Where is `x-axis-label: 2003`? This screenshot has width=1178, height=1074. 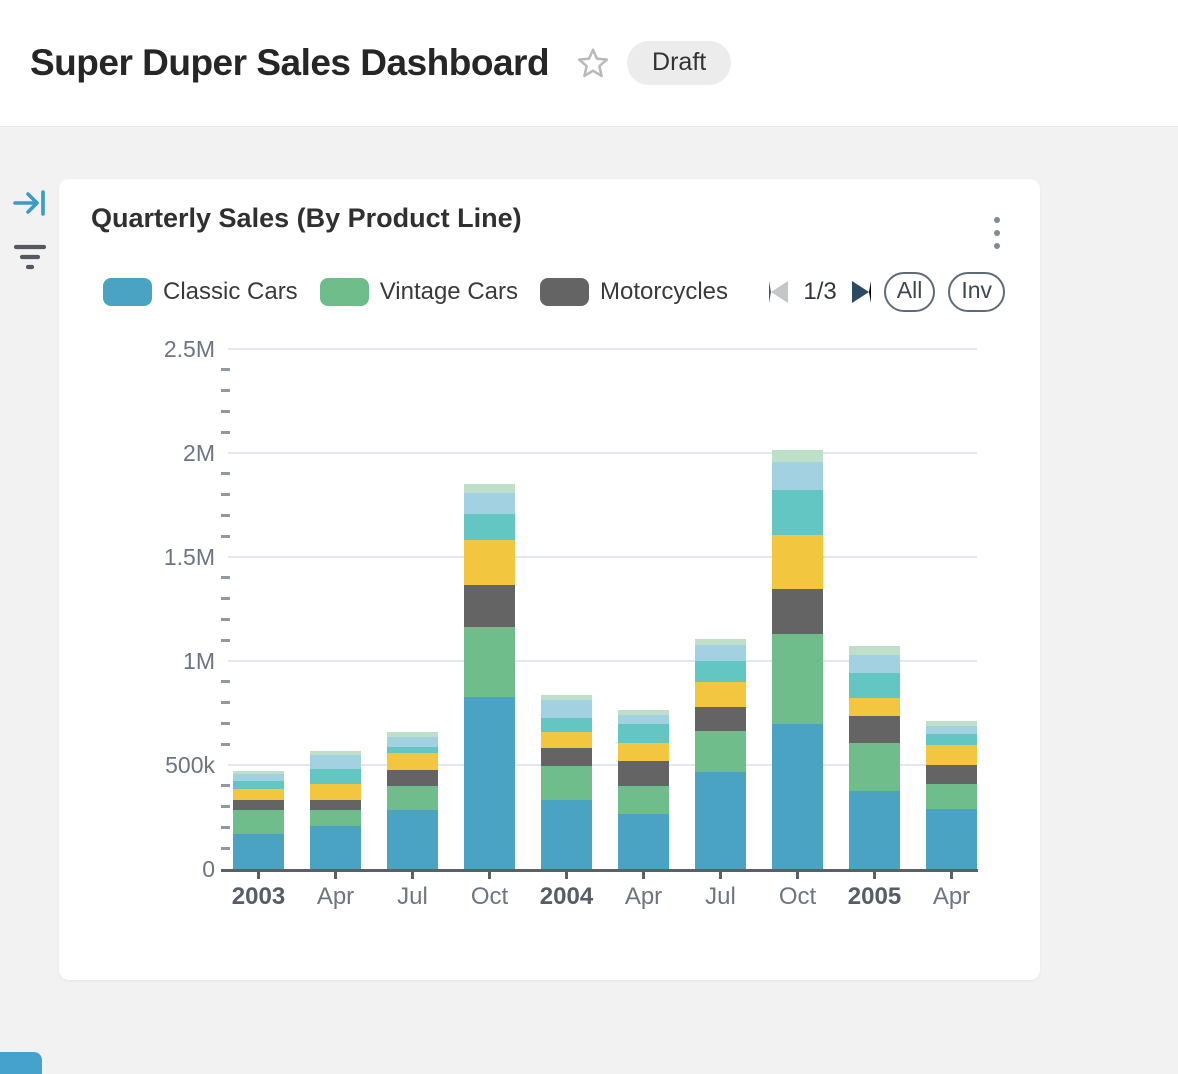 x-axis-label: 2003 is located at coordinates (258, 896).